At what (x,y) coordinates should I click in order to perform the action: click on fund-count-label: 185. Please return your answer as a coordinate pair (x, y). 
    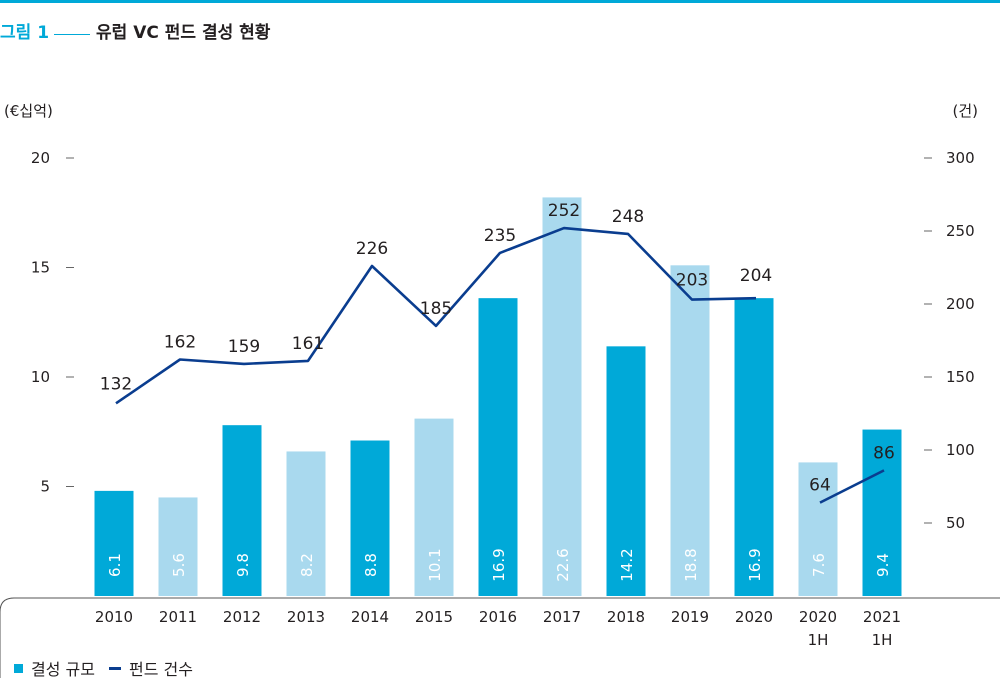
    Looking at the image, I should click on (436, 309).